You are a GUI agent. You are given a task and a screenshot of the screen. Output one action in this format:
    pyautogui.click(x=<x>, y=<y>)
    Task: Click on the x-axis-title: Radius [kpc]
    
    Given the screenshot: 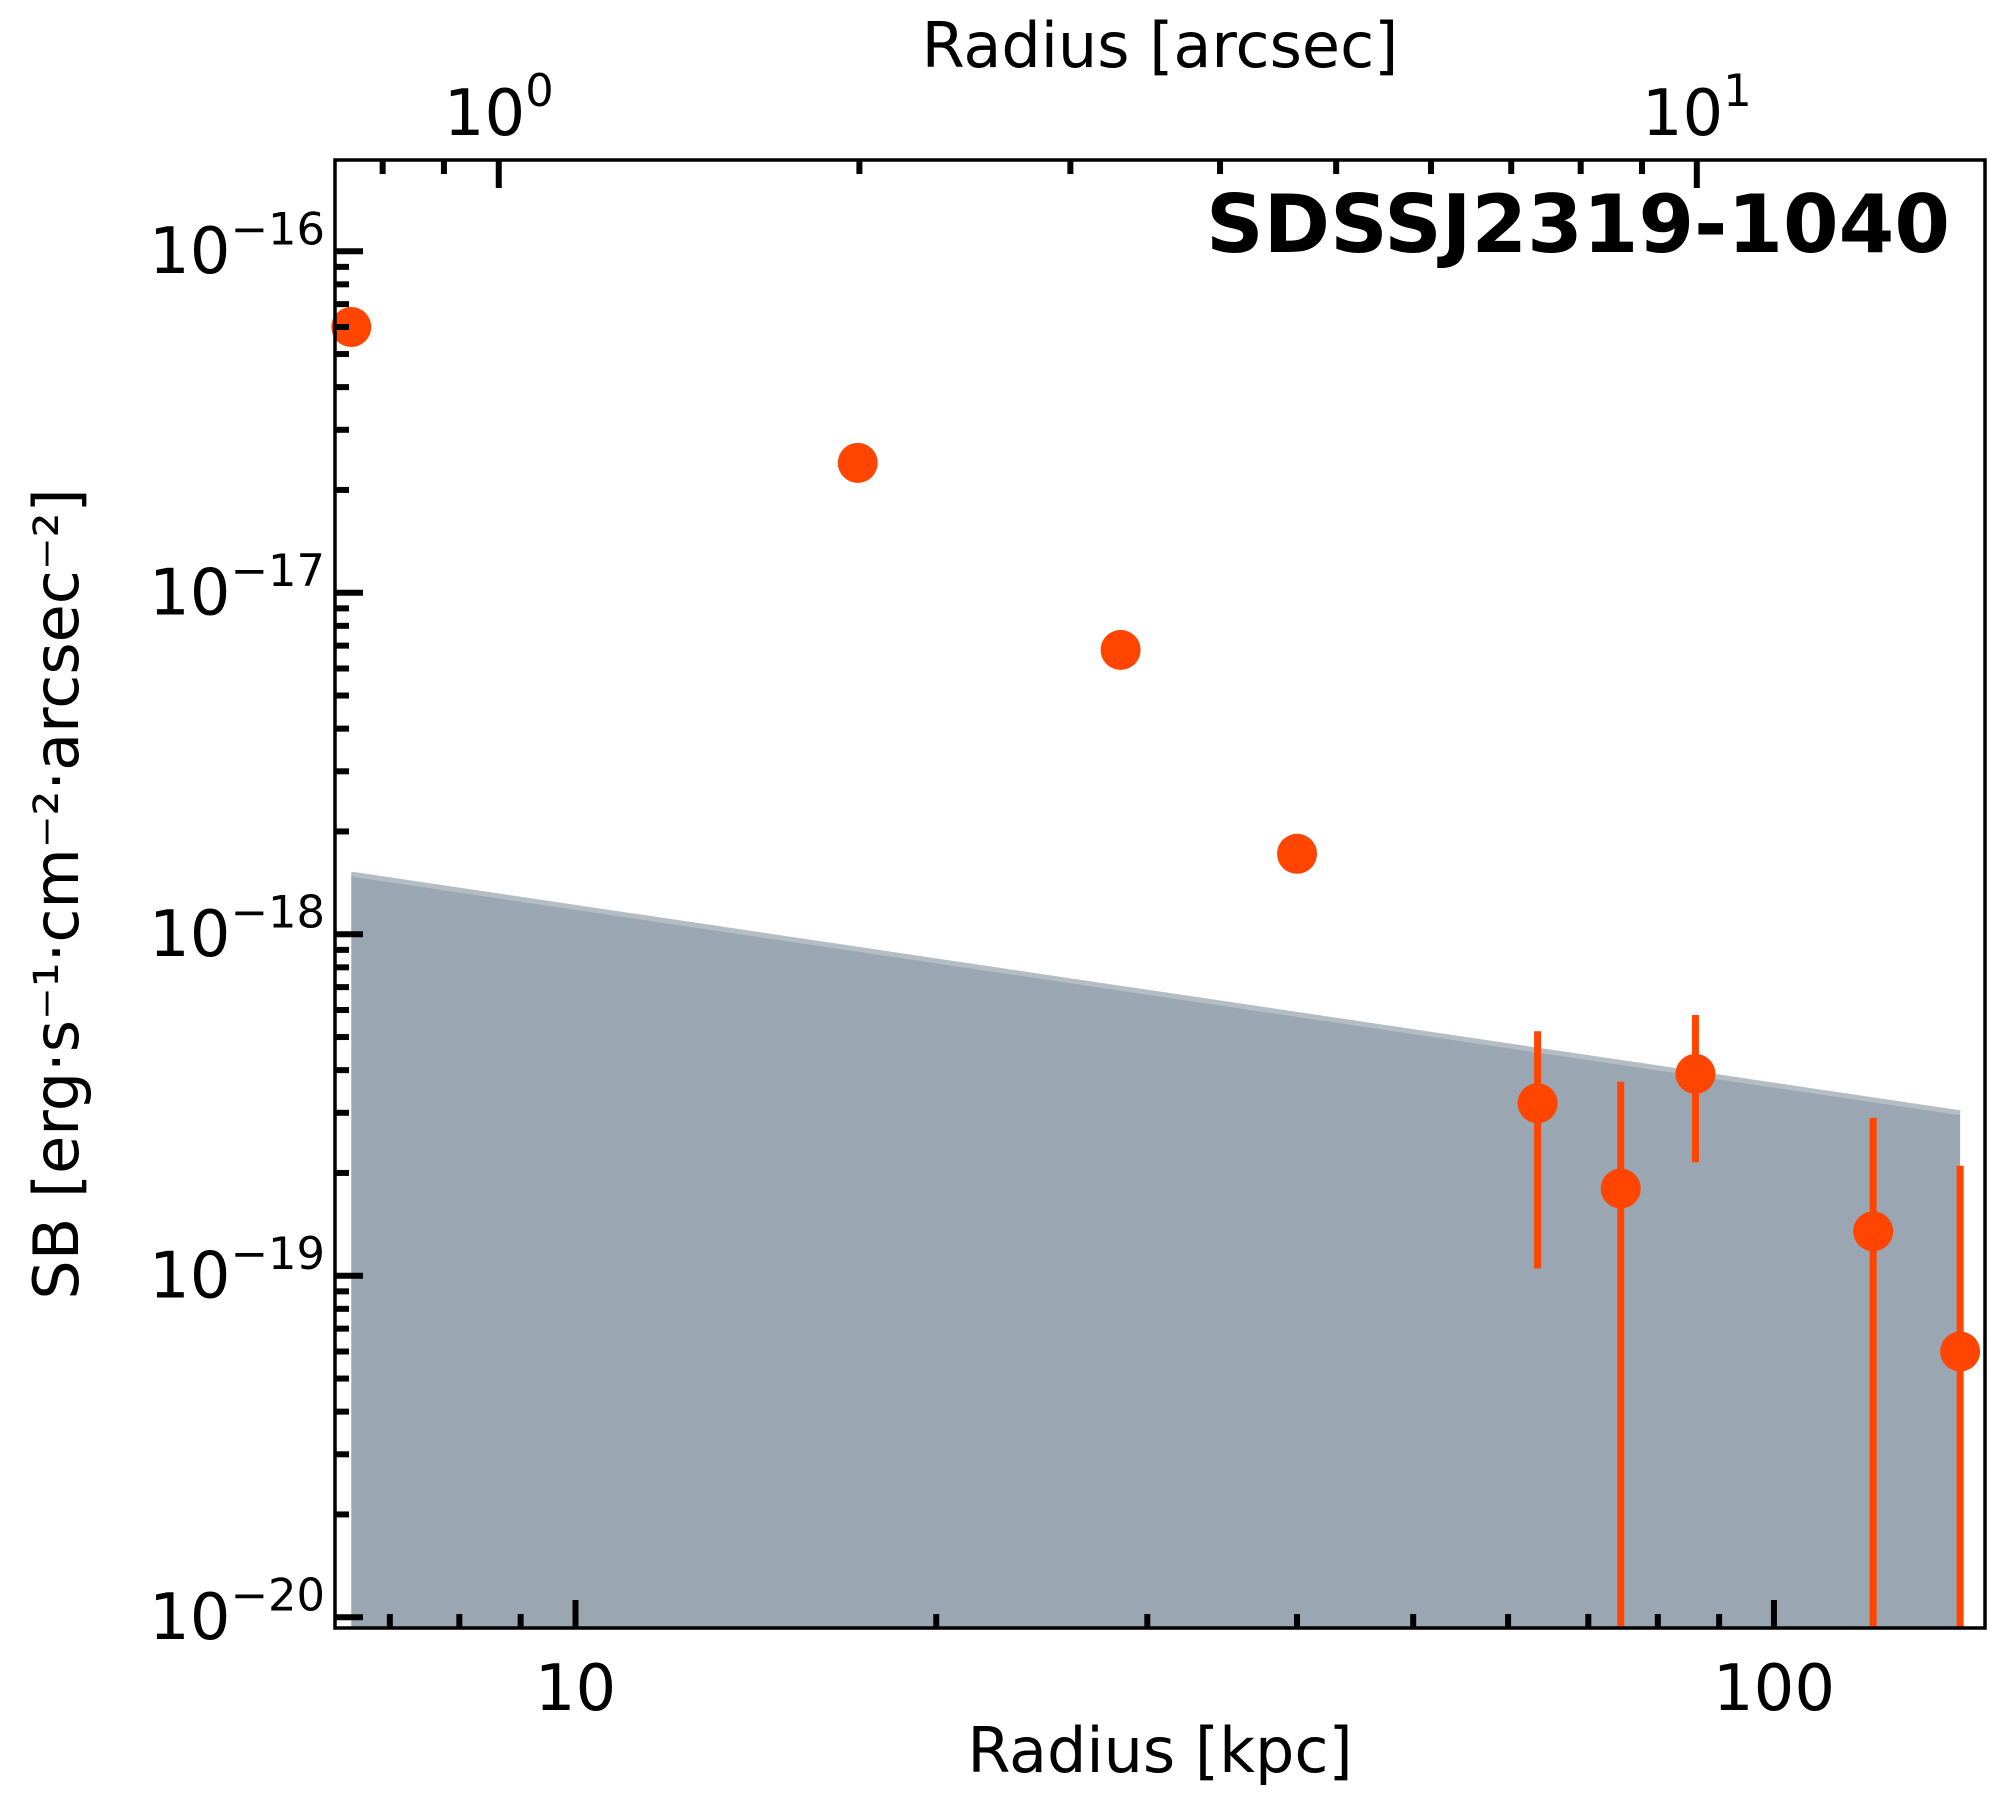 What is the action you would take?
    pyautogui.click(x=1159, y=1750)
    